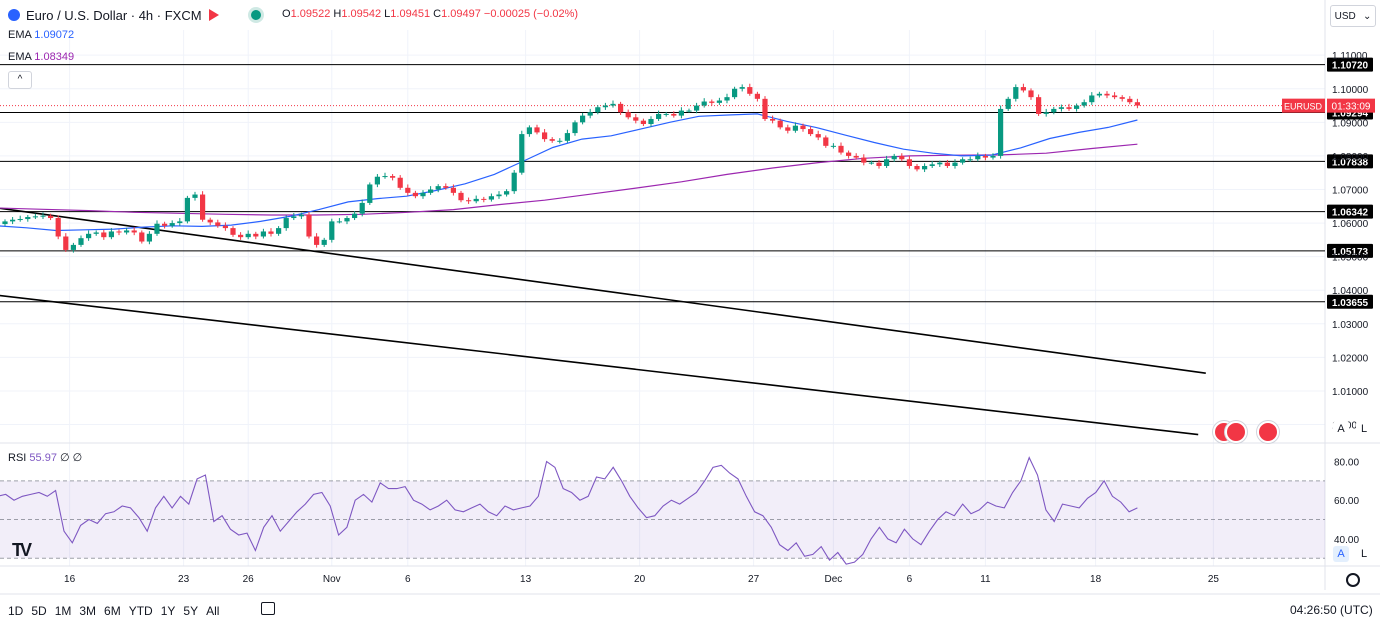 Image resolution: width=1380 pixels, height=625 pixels. What do you see at coordinates (1350, 113) in the screenshot?
I see `level-label: 1.09294` at bounding box center [1350, 113].